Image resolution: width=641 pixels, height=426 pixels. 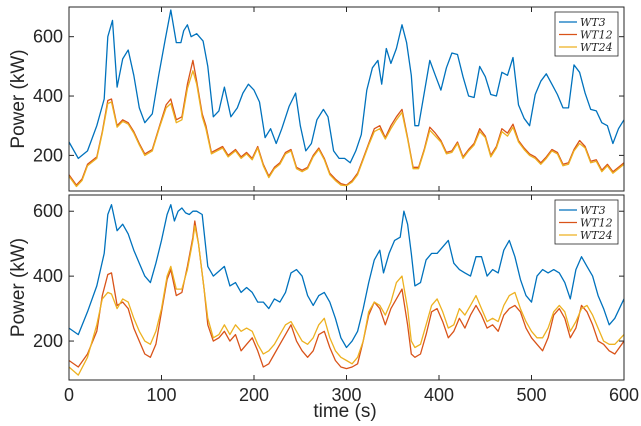 I want to click on x-tick-label: 500, so click(x=531, y=395).